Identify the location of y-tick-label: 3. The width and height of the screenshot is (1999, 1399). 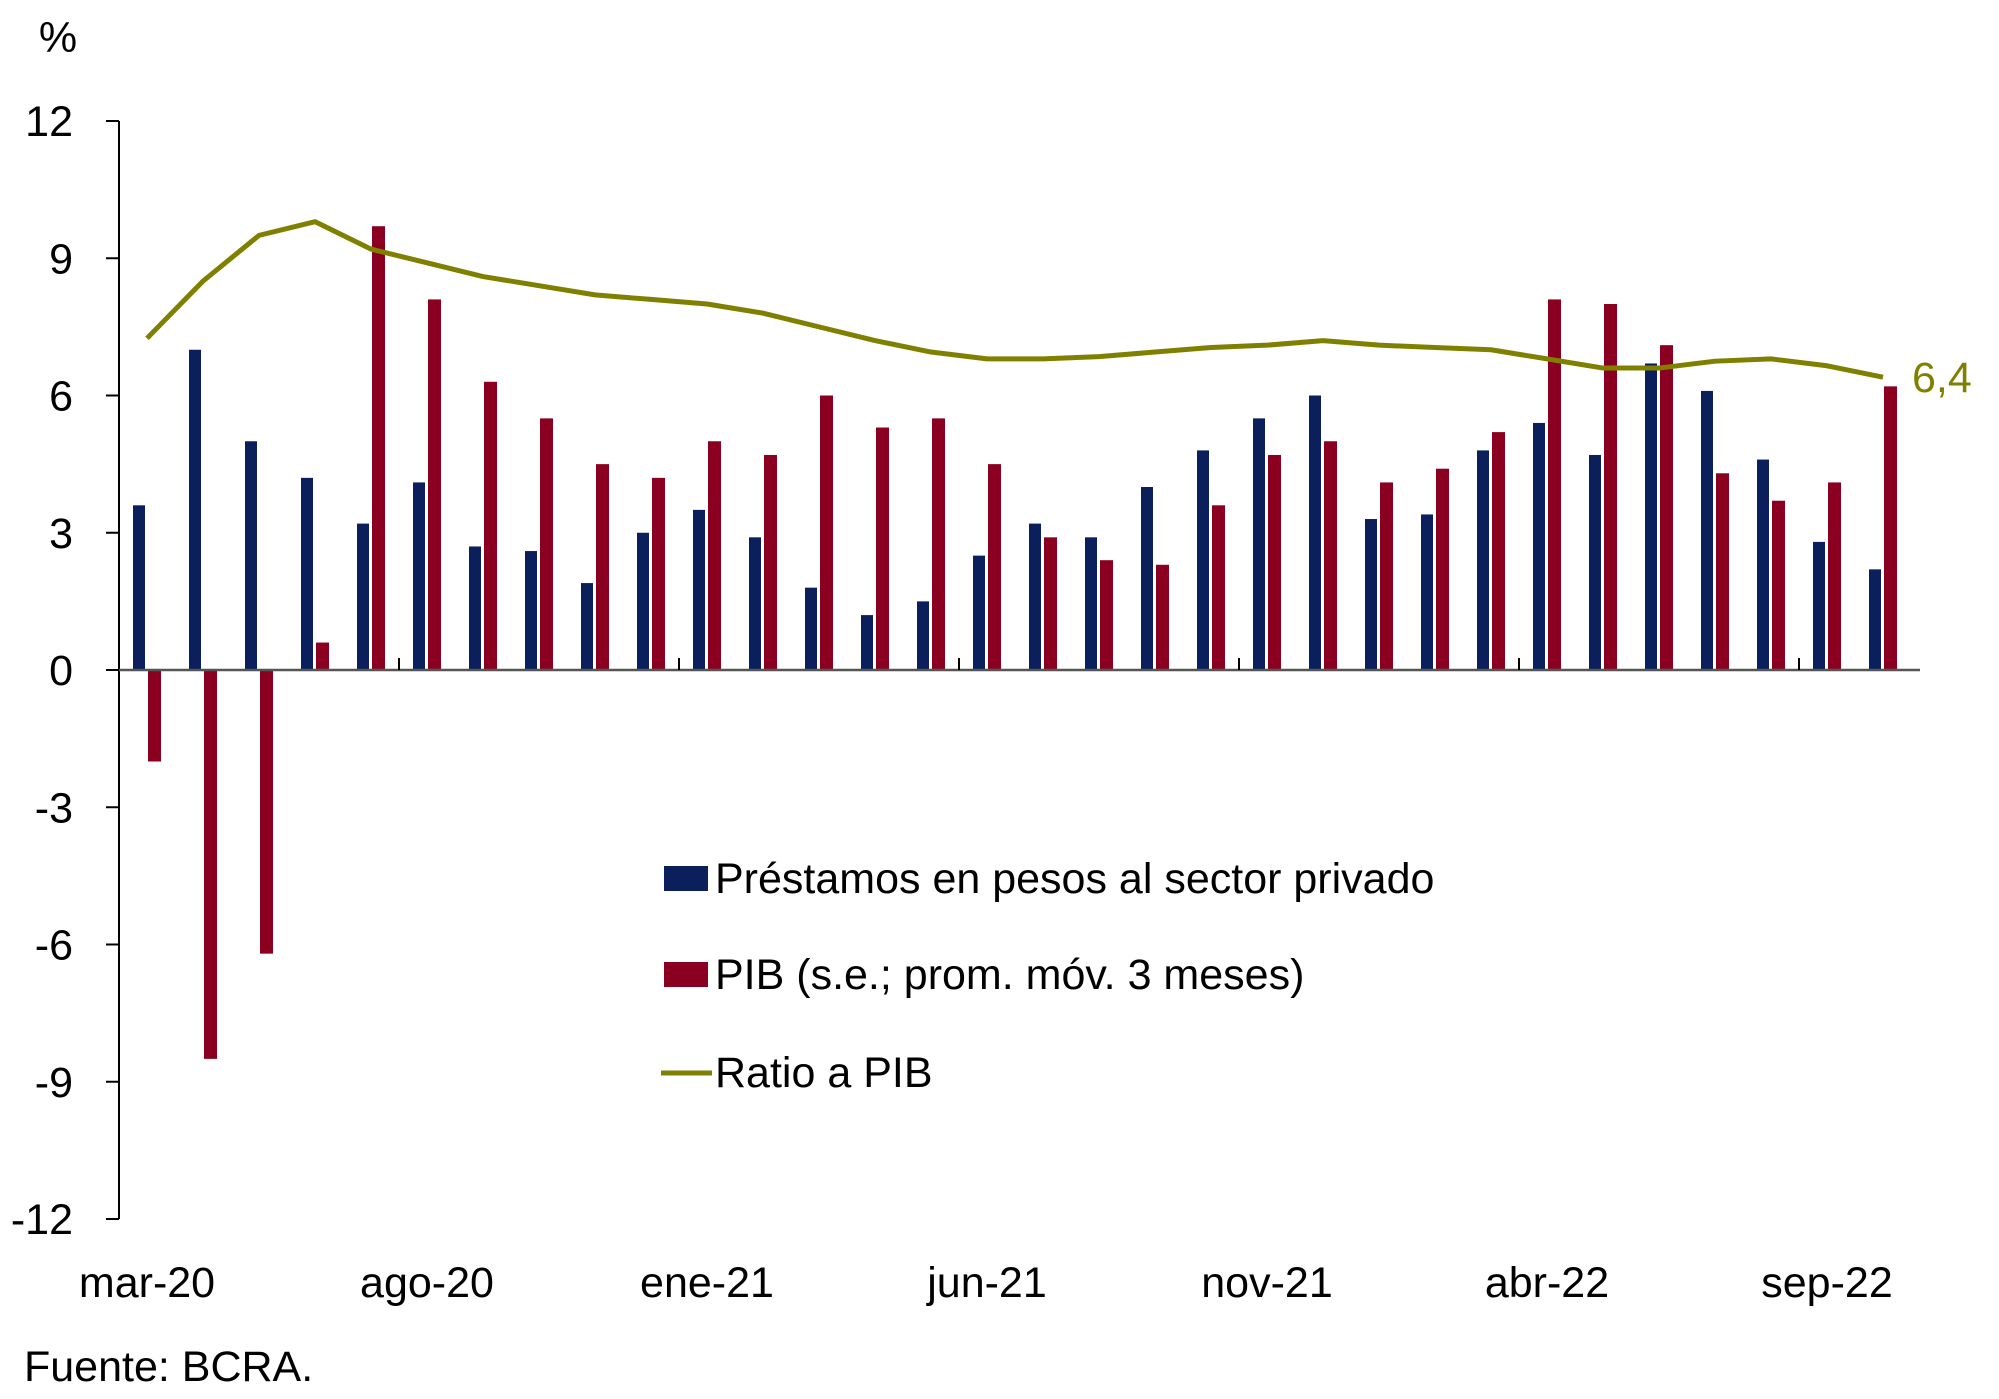
(61, 534).